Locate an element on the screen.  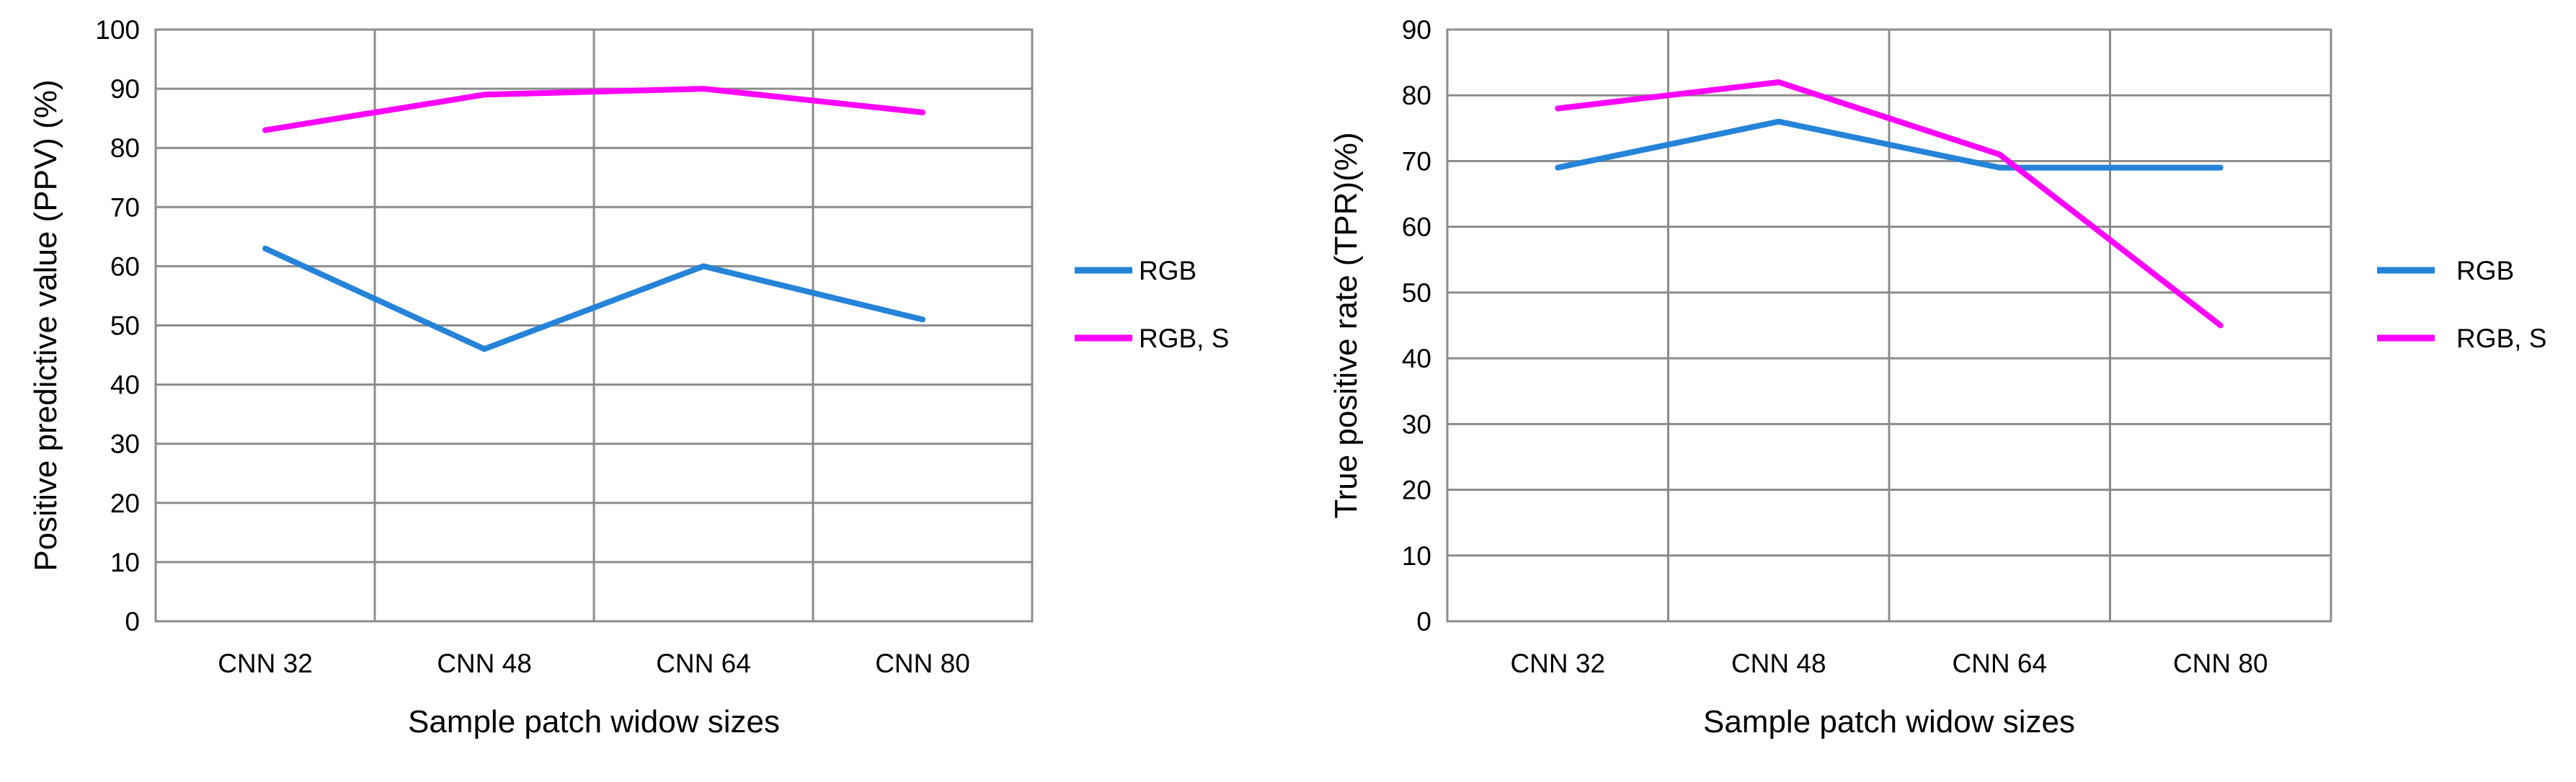
y-tick-label: 100 is located at coordinates (118, 30).